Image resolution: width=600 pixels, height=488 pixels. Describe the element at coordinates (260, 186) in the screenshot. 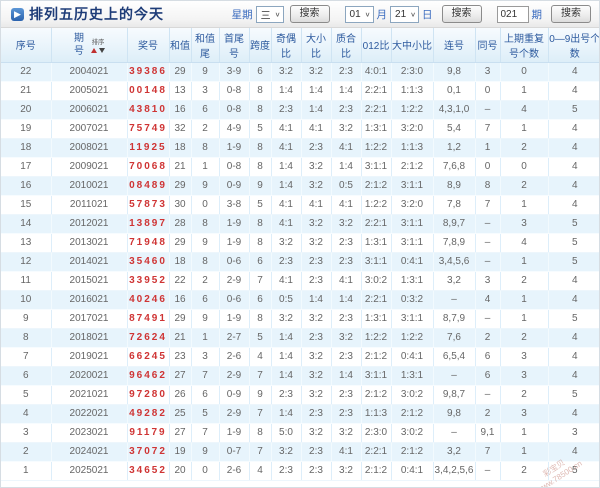

I see `cell-kuadu: 9` at that location.